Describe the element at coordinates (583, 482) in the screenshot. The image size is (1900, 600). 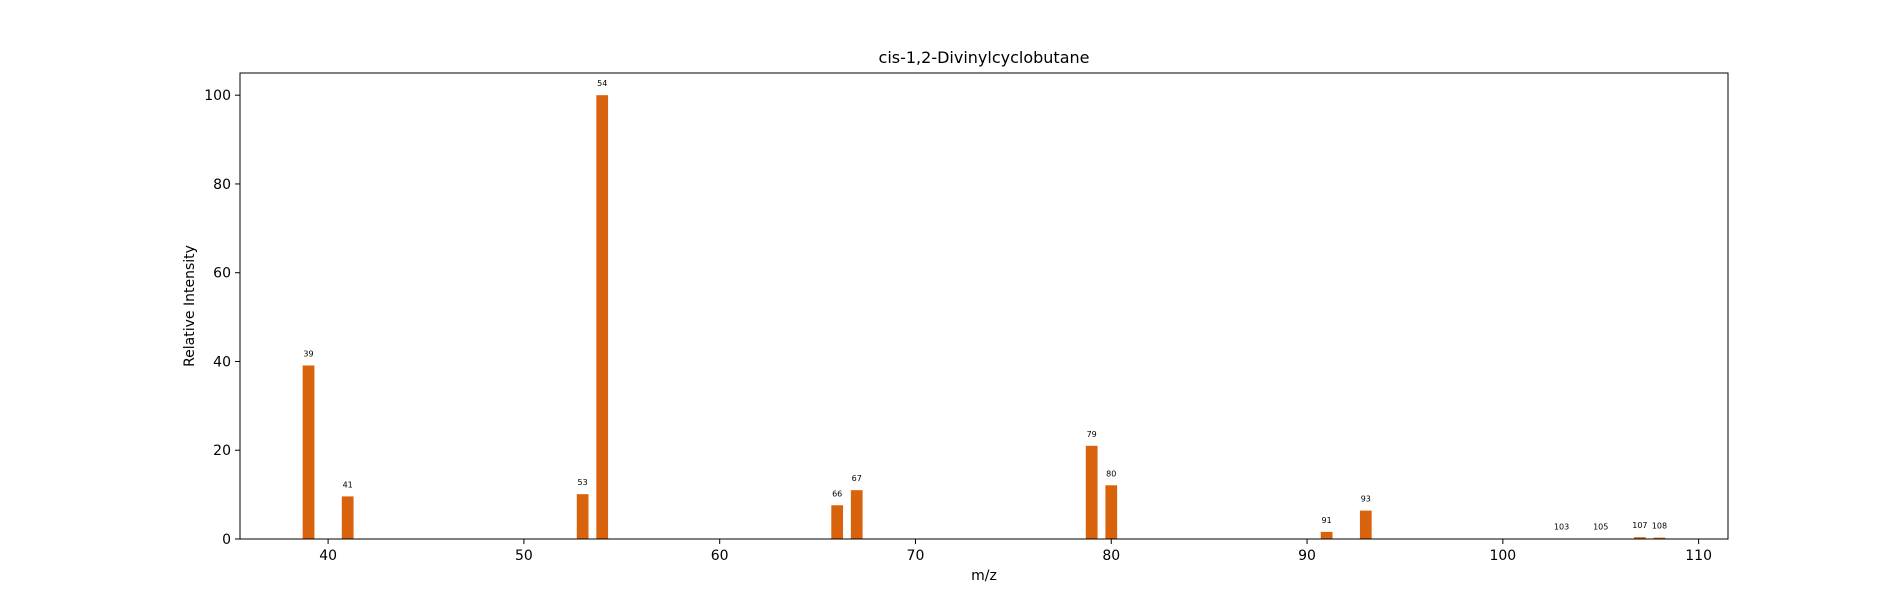
I see `bar-label: 53` at that location.